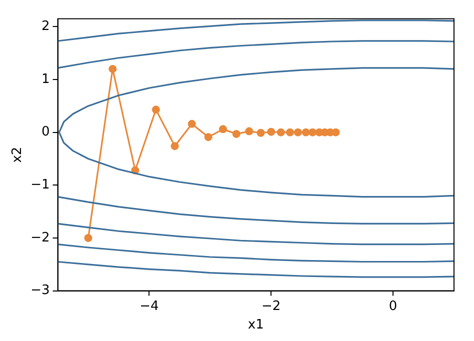 This screenshot has width=474, height=341. Describe the element at coordinates (40, 290) in the screenshot. I see `y-tick-label: −3` at that location.